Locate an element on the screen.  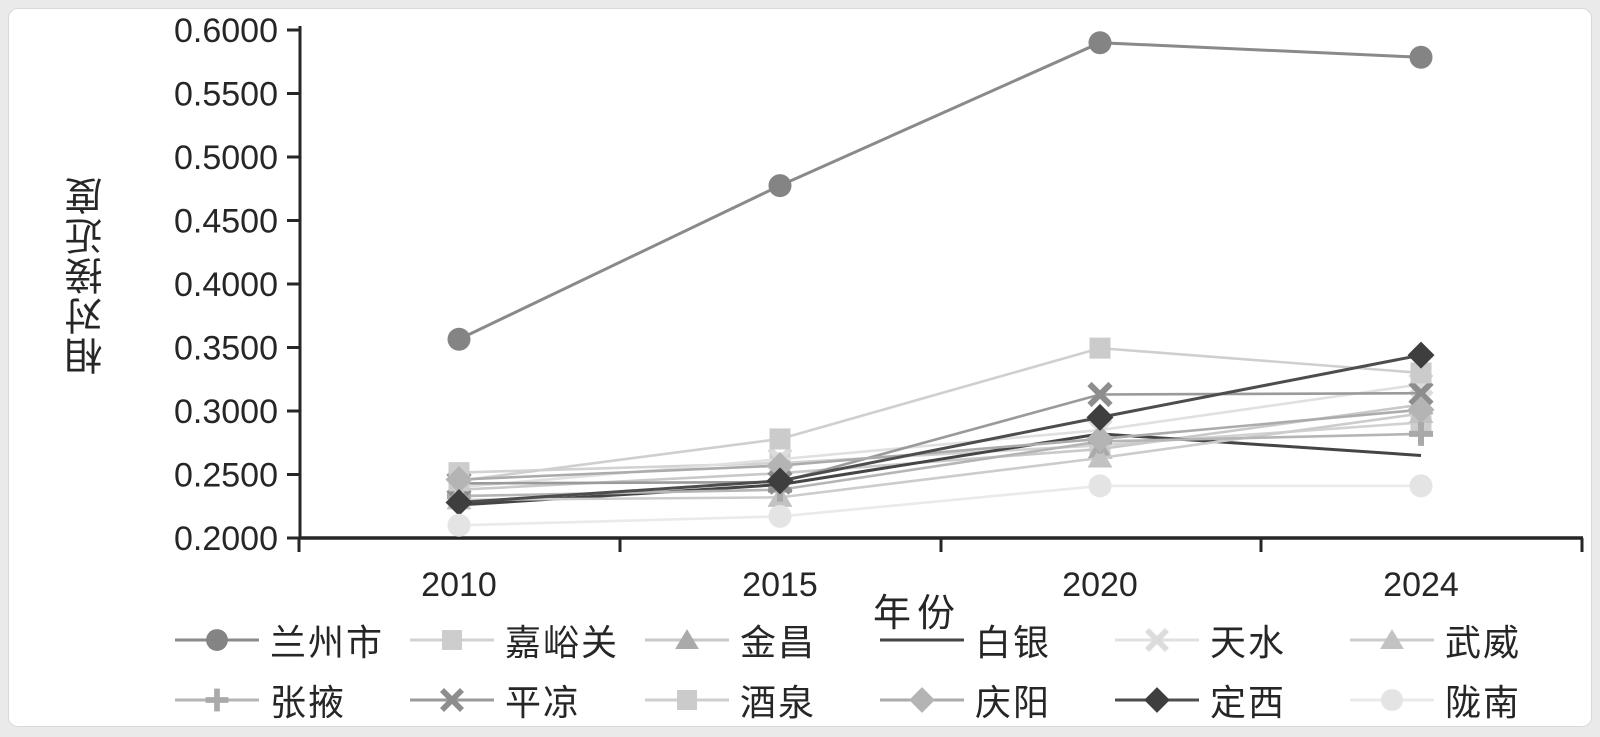
y-tick-label: 0.3000 is located at coordinates (226, 412).